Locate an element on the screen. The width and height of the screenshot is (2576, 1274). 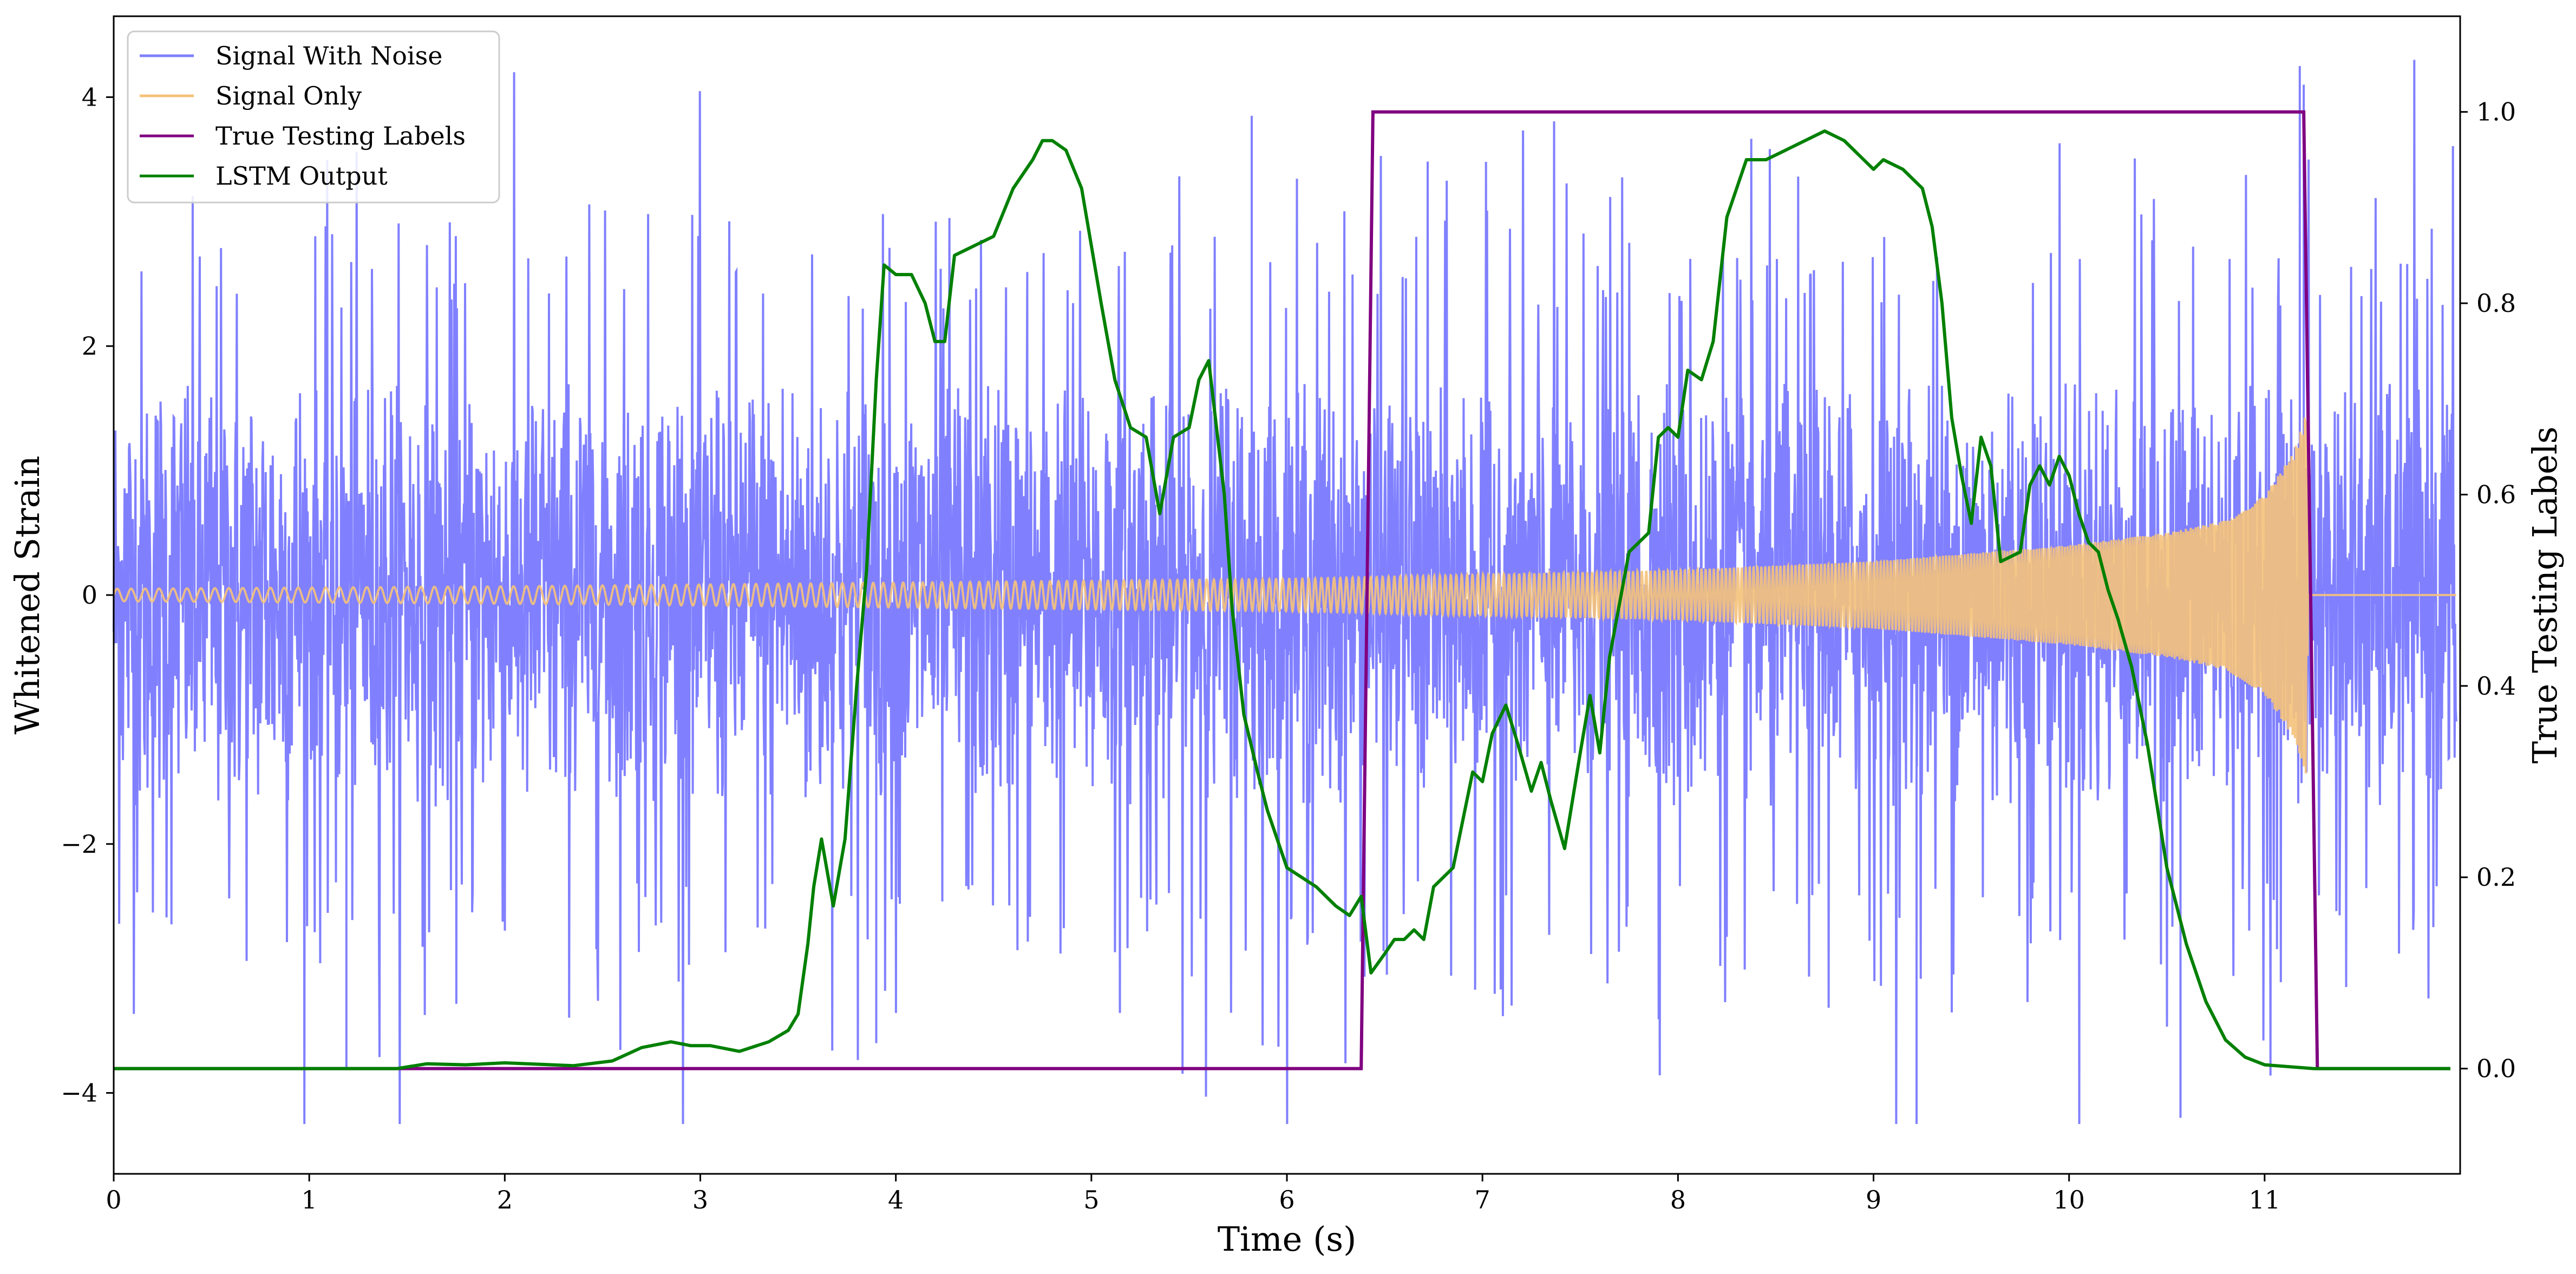
y2-tick-label: 1.0 is located at coordinates (2496, 112).